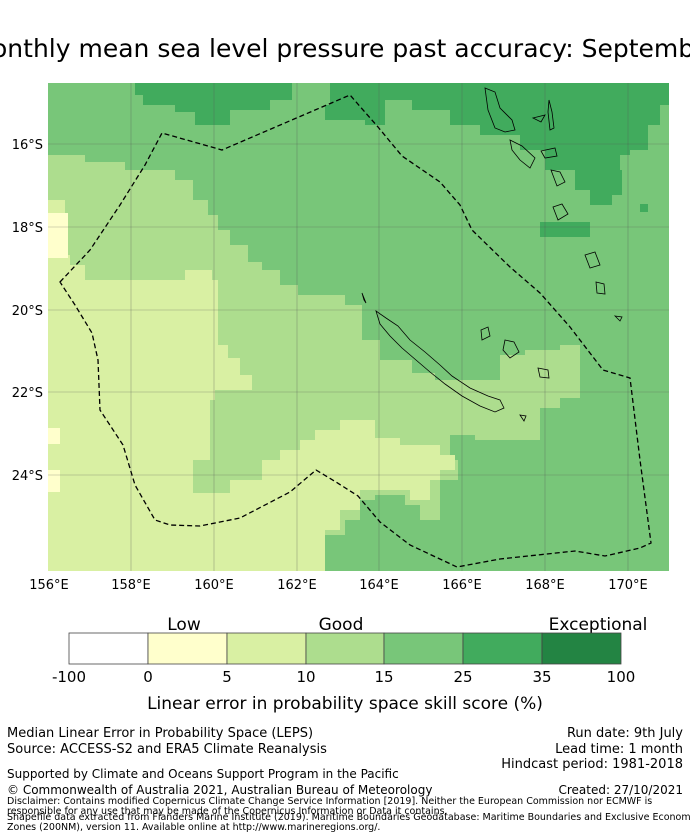  I want to click on lon-label: 170°E, so click(628, 585).